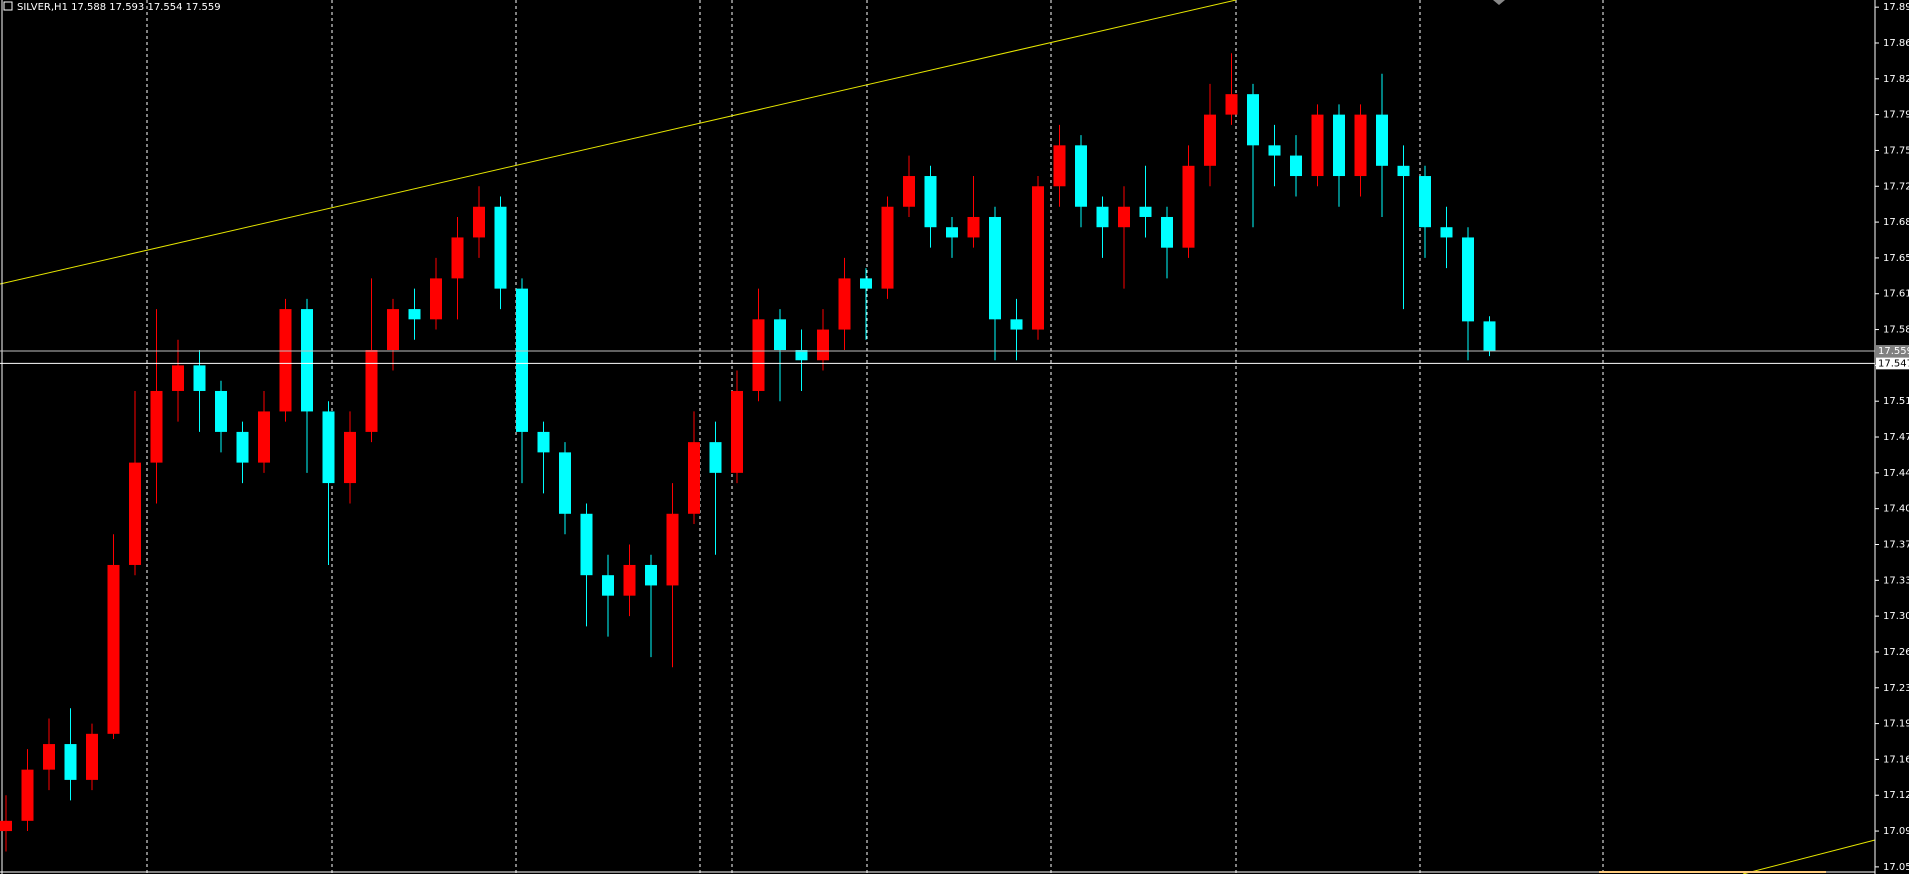 The width and height of the screenshot is (1909, 874). I want to click on y-tick-label: 17.510, so click(1896, 401).